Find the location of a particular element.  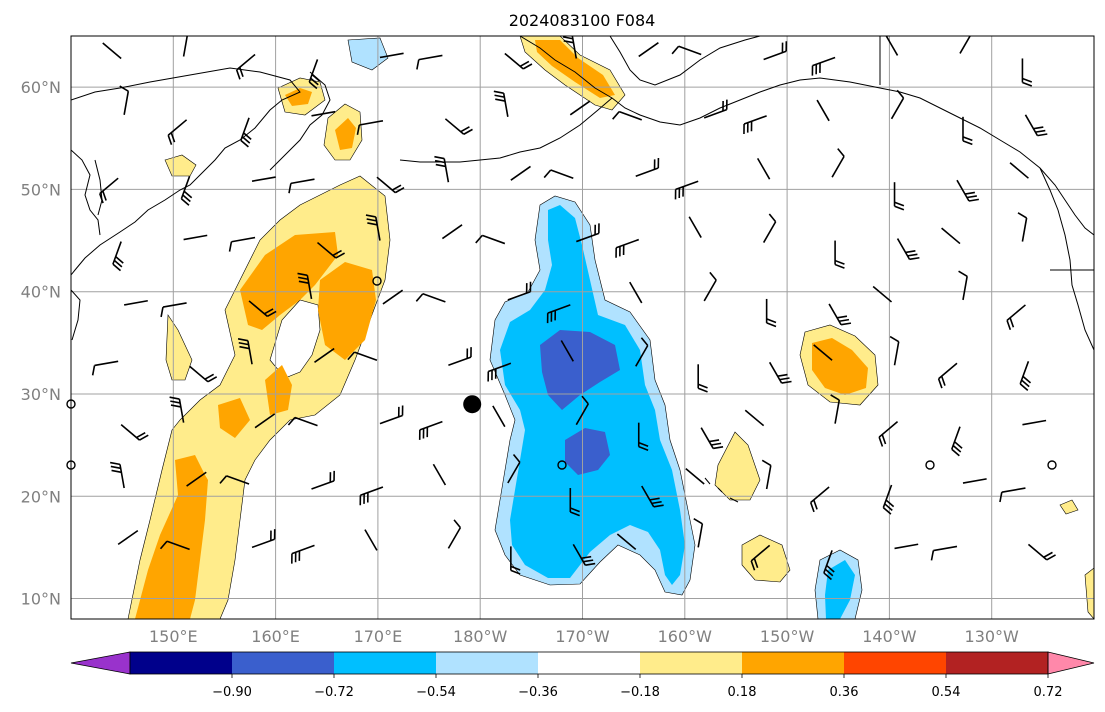

strong-anomaly-core-west-south is located at coordinates (171, 539).